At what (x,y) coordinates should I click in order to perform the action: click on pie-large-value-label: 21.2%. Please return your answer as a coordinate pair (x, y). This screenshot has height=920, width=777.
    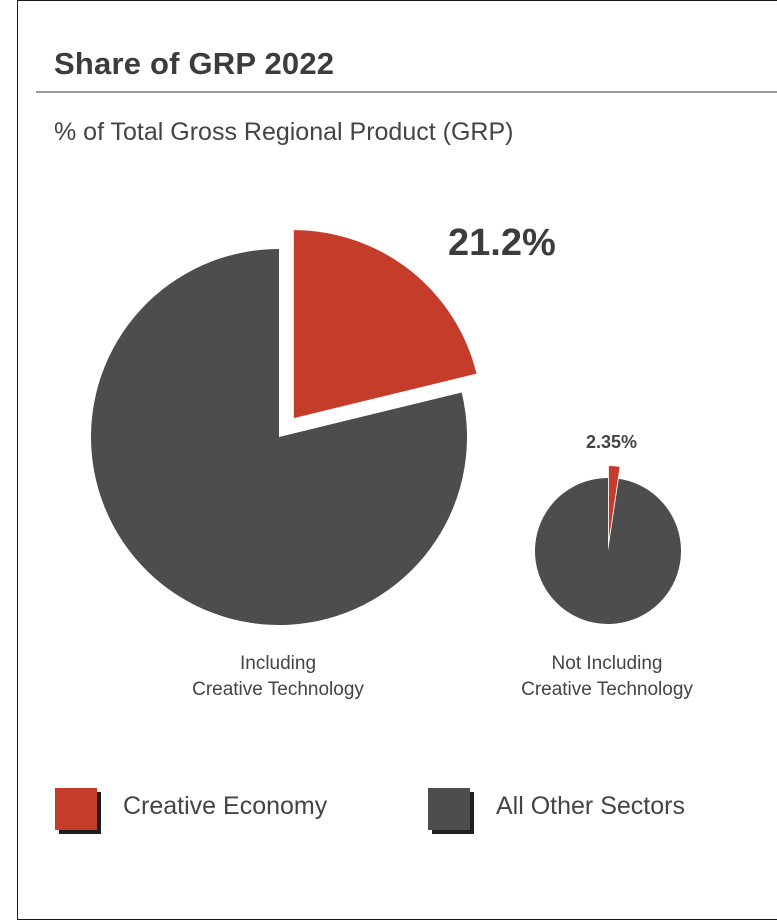
    Looking at the image, I should click on (502, 243).